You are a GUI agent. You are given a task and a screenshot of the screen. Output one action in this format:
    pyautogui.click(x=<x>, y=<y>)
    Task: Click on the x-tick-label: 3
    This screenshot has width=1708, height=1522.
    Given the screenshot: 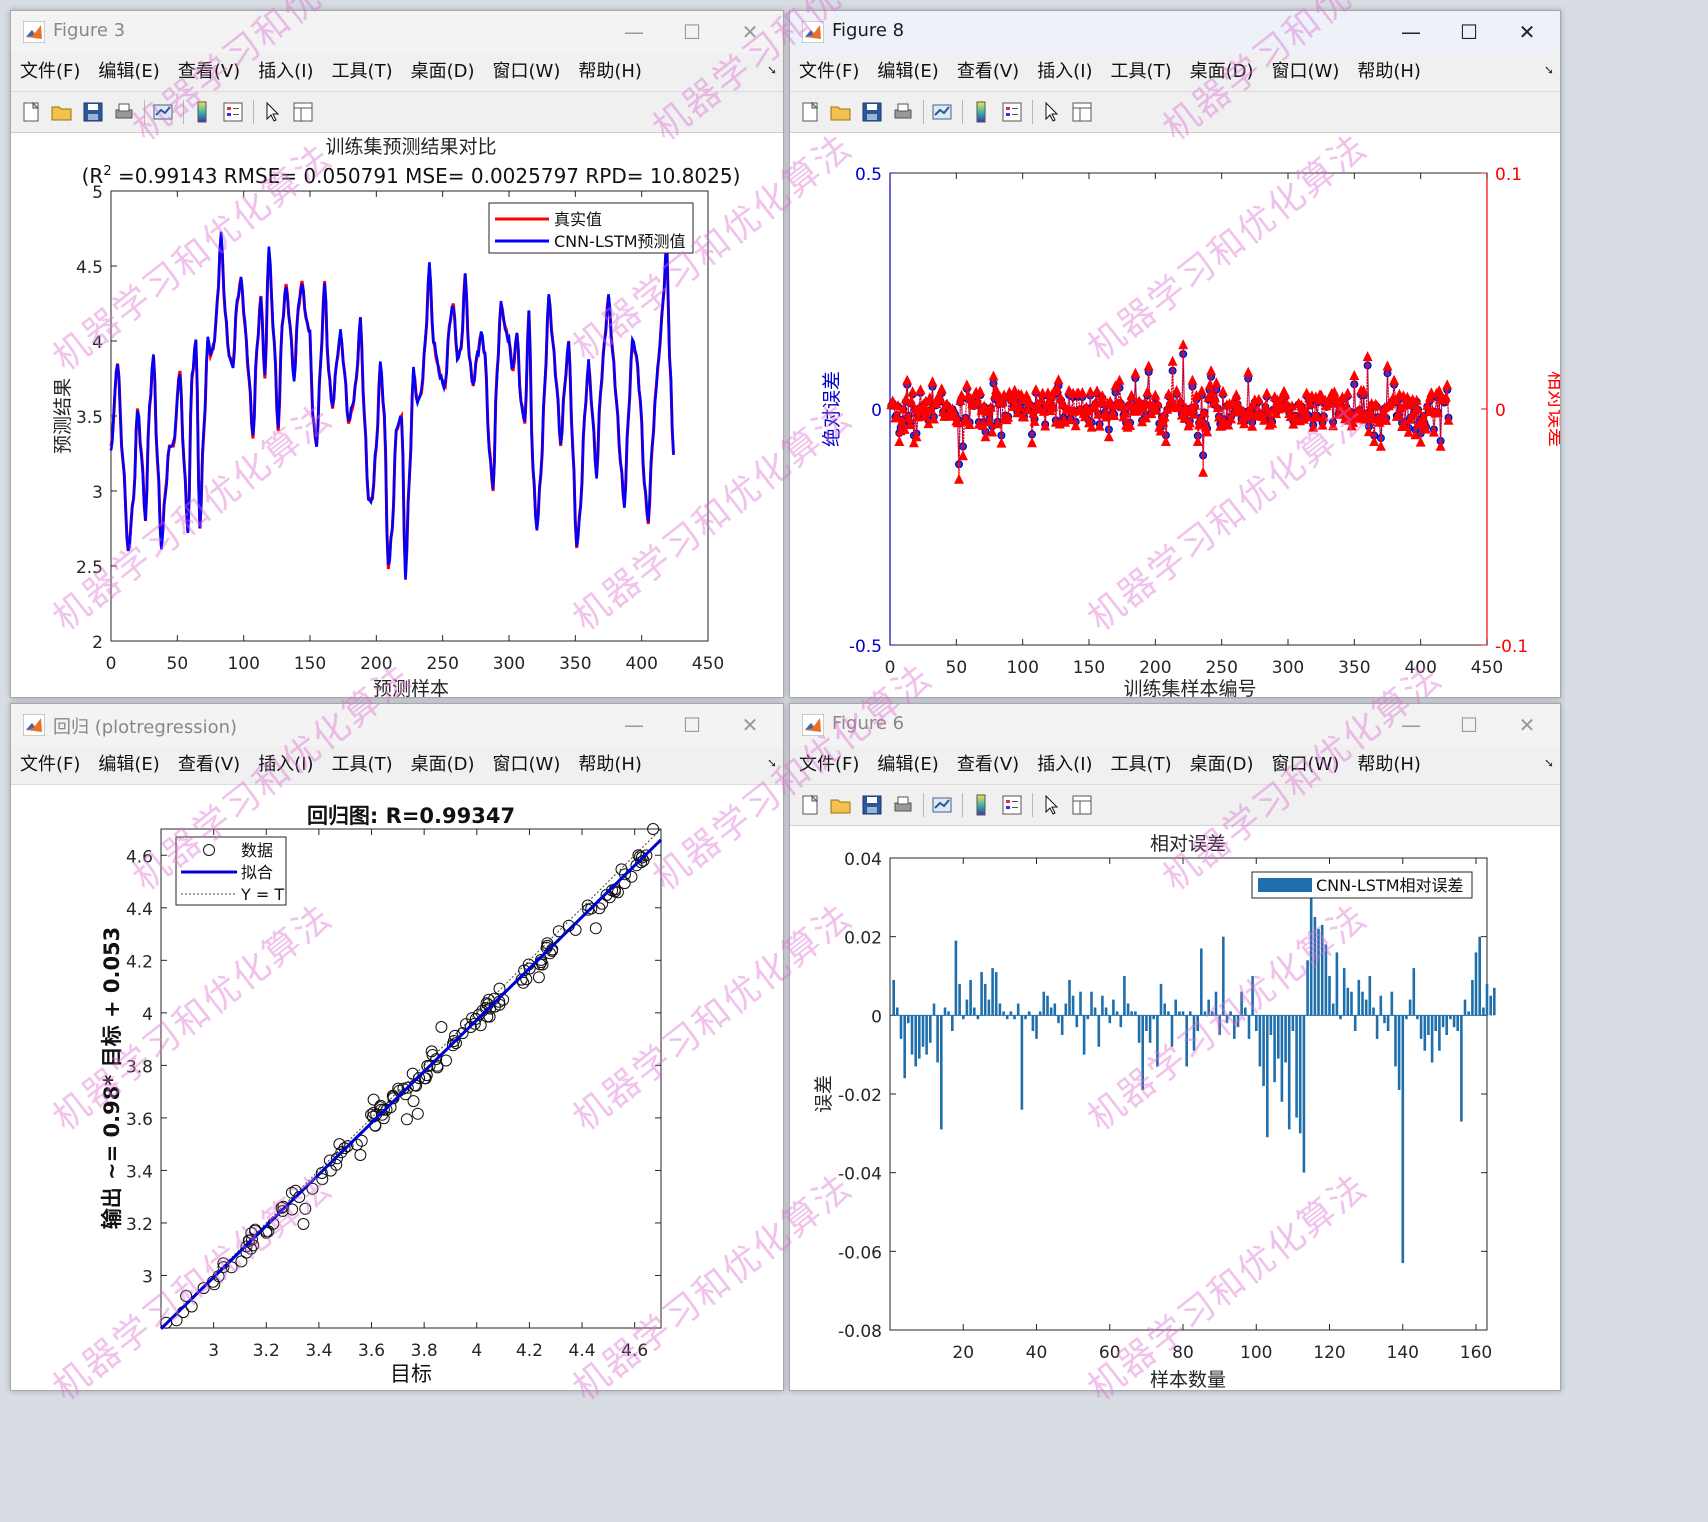 What is the action you would take?
    pyautogui.click(x=213, y=1351)
    